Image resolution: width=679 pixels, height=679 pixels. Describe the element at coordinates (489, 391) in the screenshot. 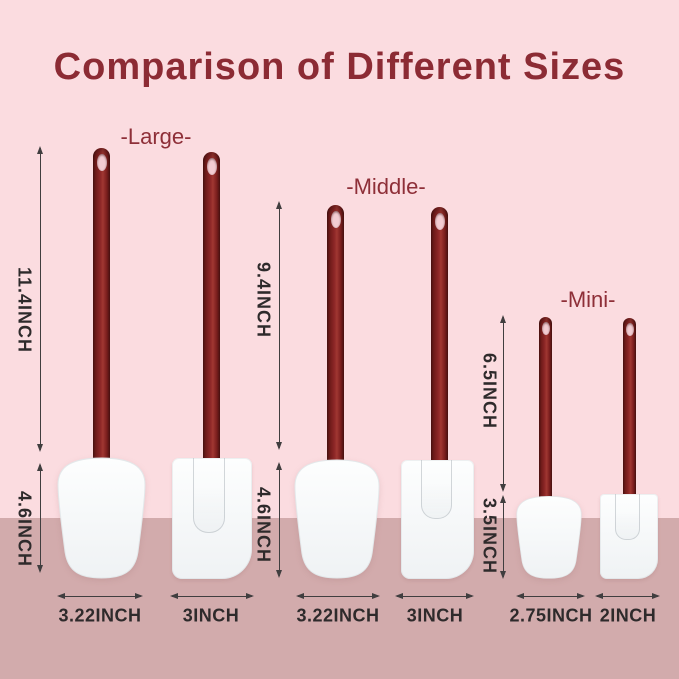

I see `mini-total-height-label: 6.5INCH` at that location.